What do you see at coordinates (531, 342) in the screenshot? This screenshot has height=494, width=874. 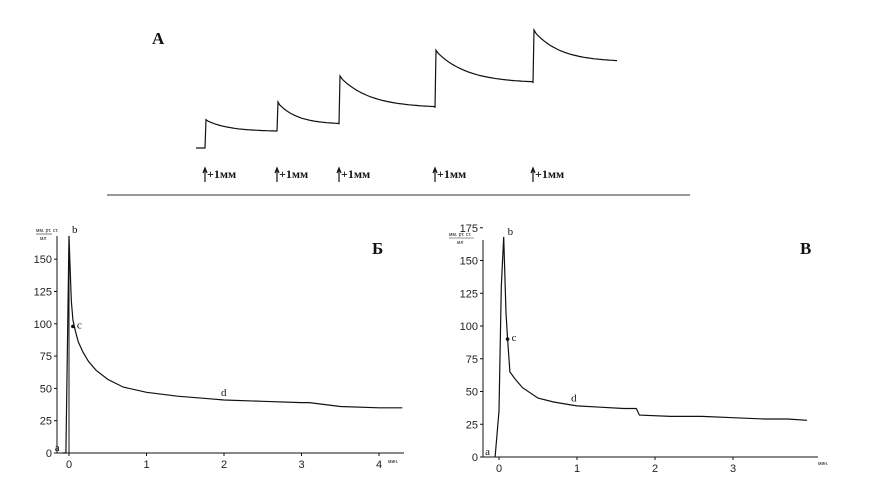 I see `panel-c-annotations: a b c d` at bounding box center [531, 342].